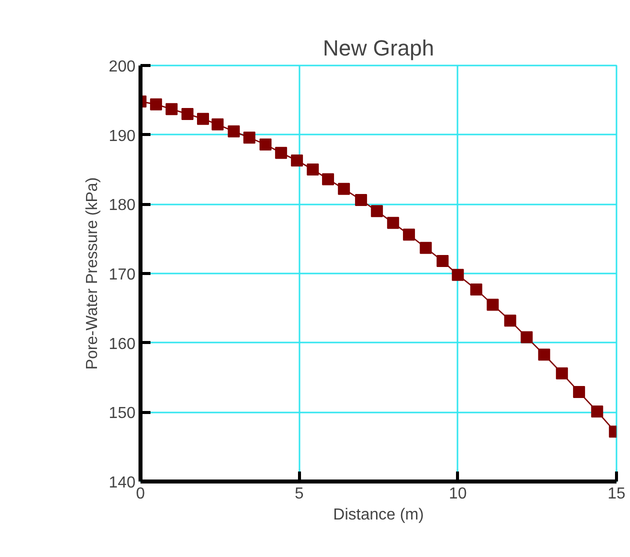 This screenshot has width=630, height=557. What do you see at coordinates (299, 494) in the screenshot?
I see `x-tick-label: 5` at bounding box center [299, 494].